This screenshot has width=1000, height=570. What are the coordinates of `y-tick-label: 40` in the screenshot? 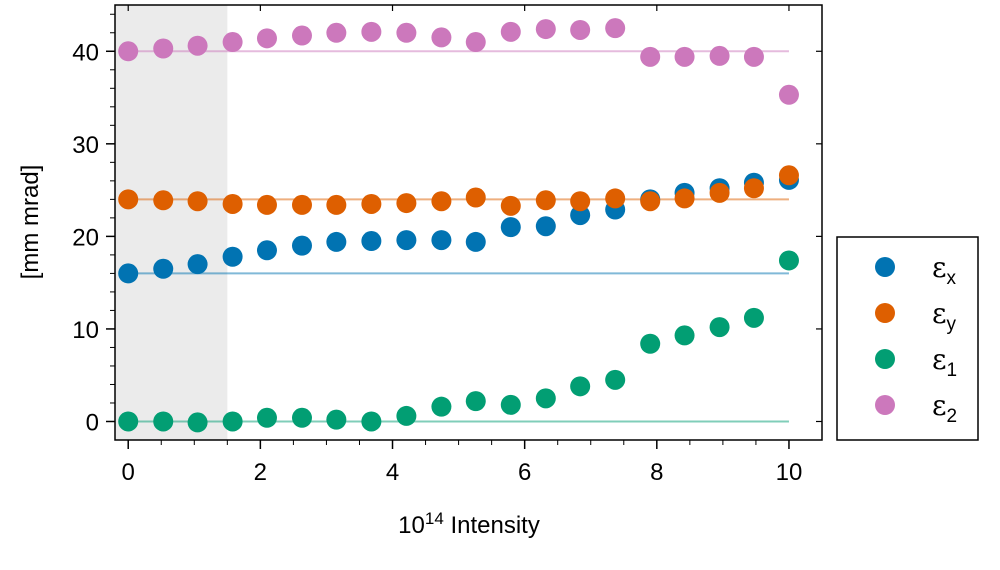 It's located at (85, 52).